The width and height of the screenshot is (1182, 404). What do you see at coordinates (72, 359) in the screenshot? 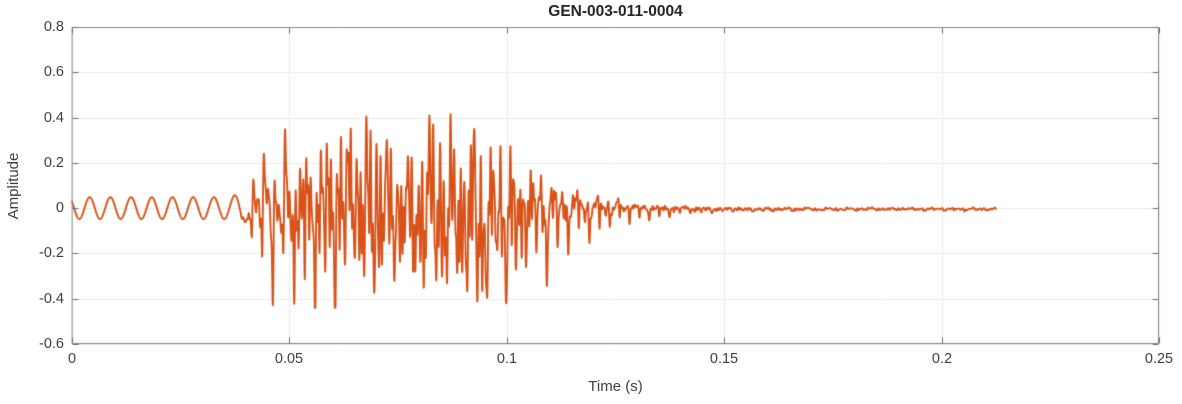
I see `x-tick-label: 0` at bounding box center [72, 359].